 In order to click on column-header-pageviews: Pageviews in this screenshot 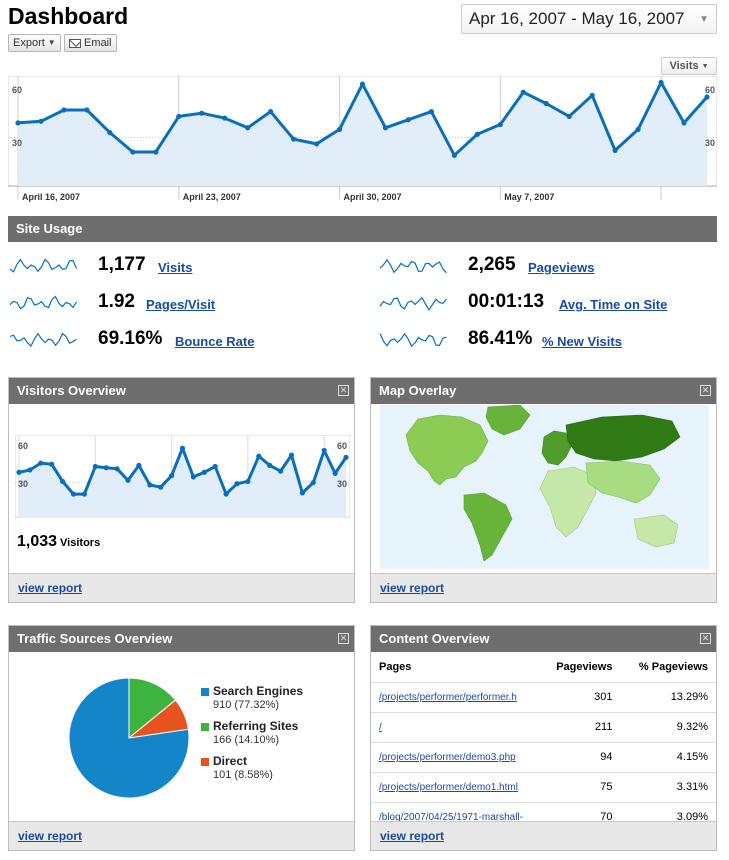, I will do `click(584, 666)`.